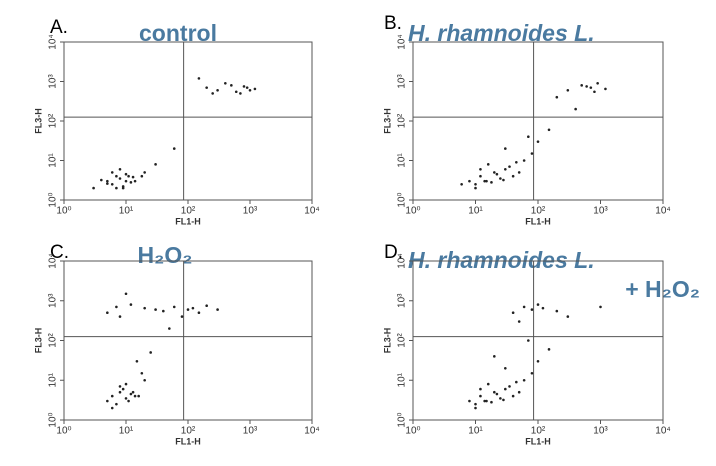 This screenshot has width=716, height=466. Describe the element at coordinates (412, 431) in the screenshot. I see `x-tick-label: 10⁰` at that location.